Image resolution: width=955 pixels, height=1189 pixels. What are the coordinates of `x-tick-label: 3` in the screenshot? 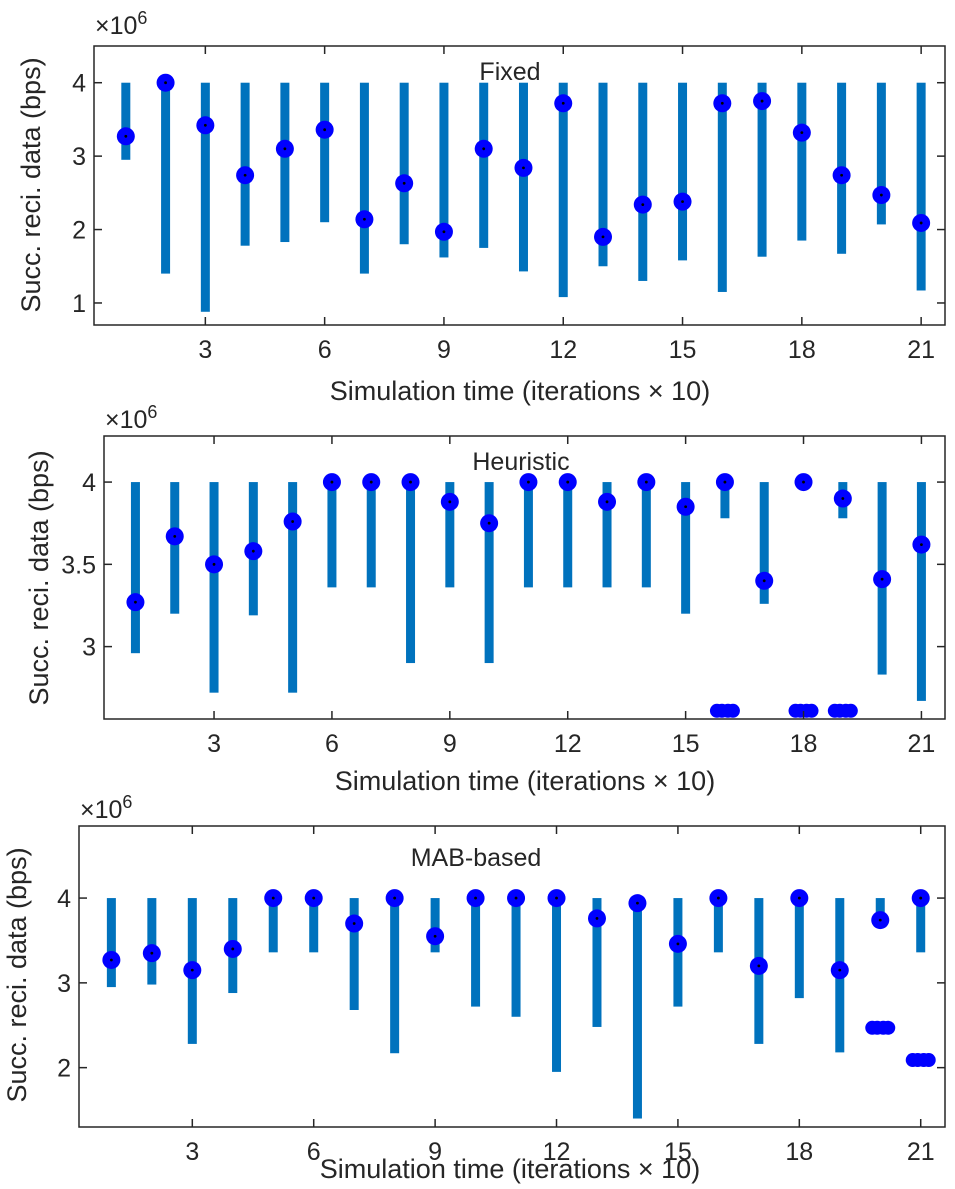 It's located at (205, 350).